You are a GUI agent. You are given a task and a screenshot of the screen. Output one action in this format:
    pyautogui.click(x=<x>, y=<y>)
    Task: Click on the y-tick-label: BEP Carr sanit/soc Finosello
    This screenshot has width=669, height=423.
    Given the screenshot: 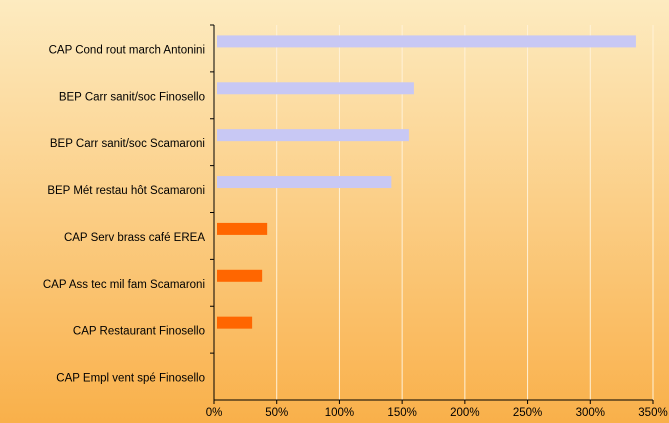 What is the action you would take?
    pyautogui.click(x=132, y=97)
    